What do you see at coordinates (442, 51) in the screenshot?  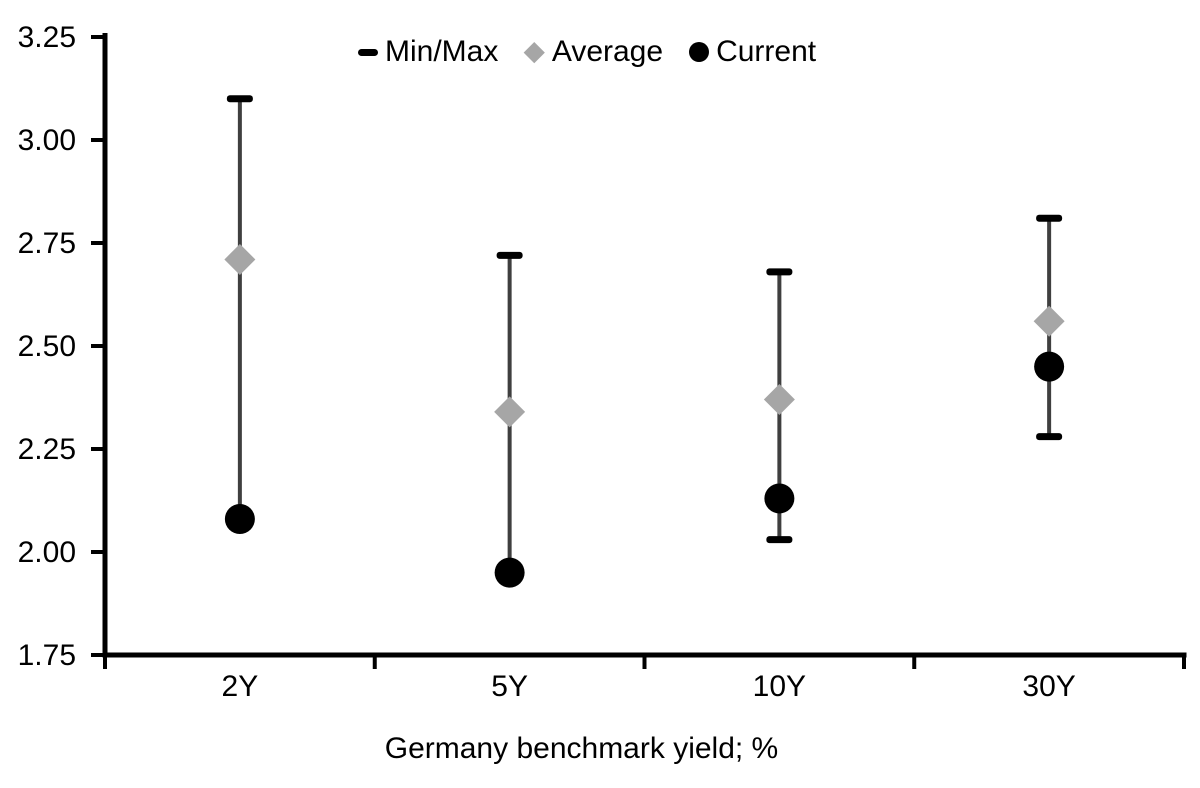 I see `legend-item-label: Min/Max` at bounding box center [442, 51].